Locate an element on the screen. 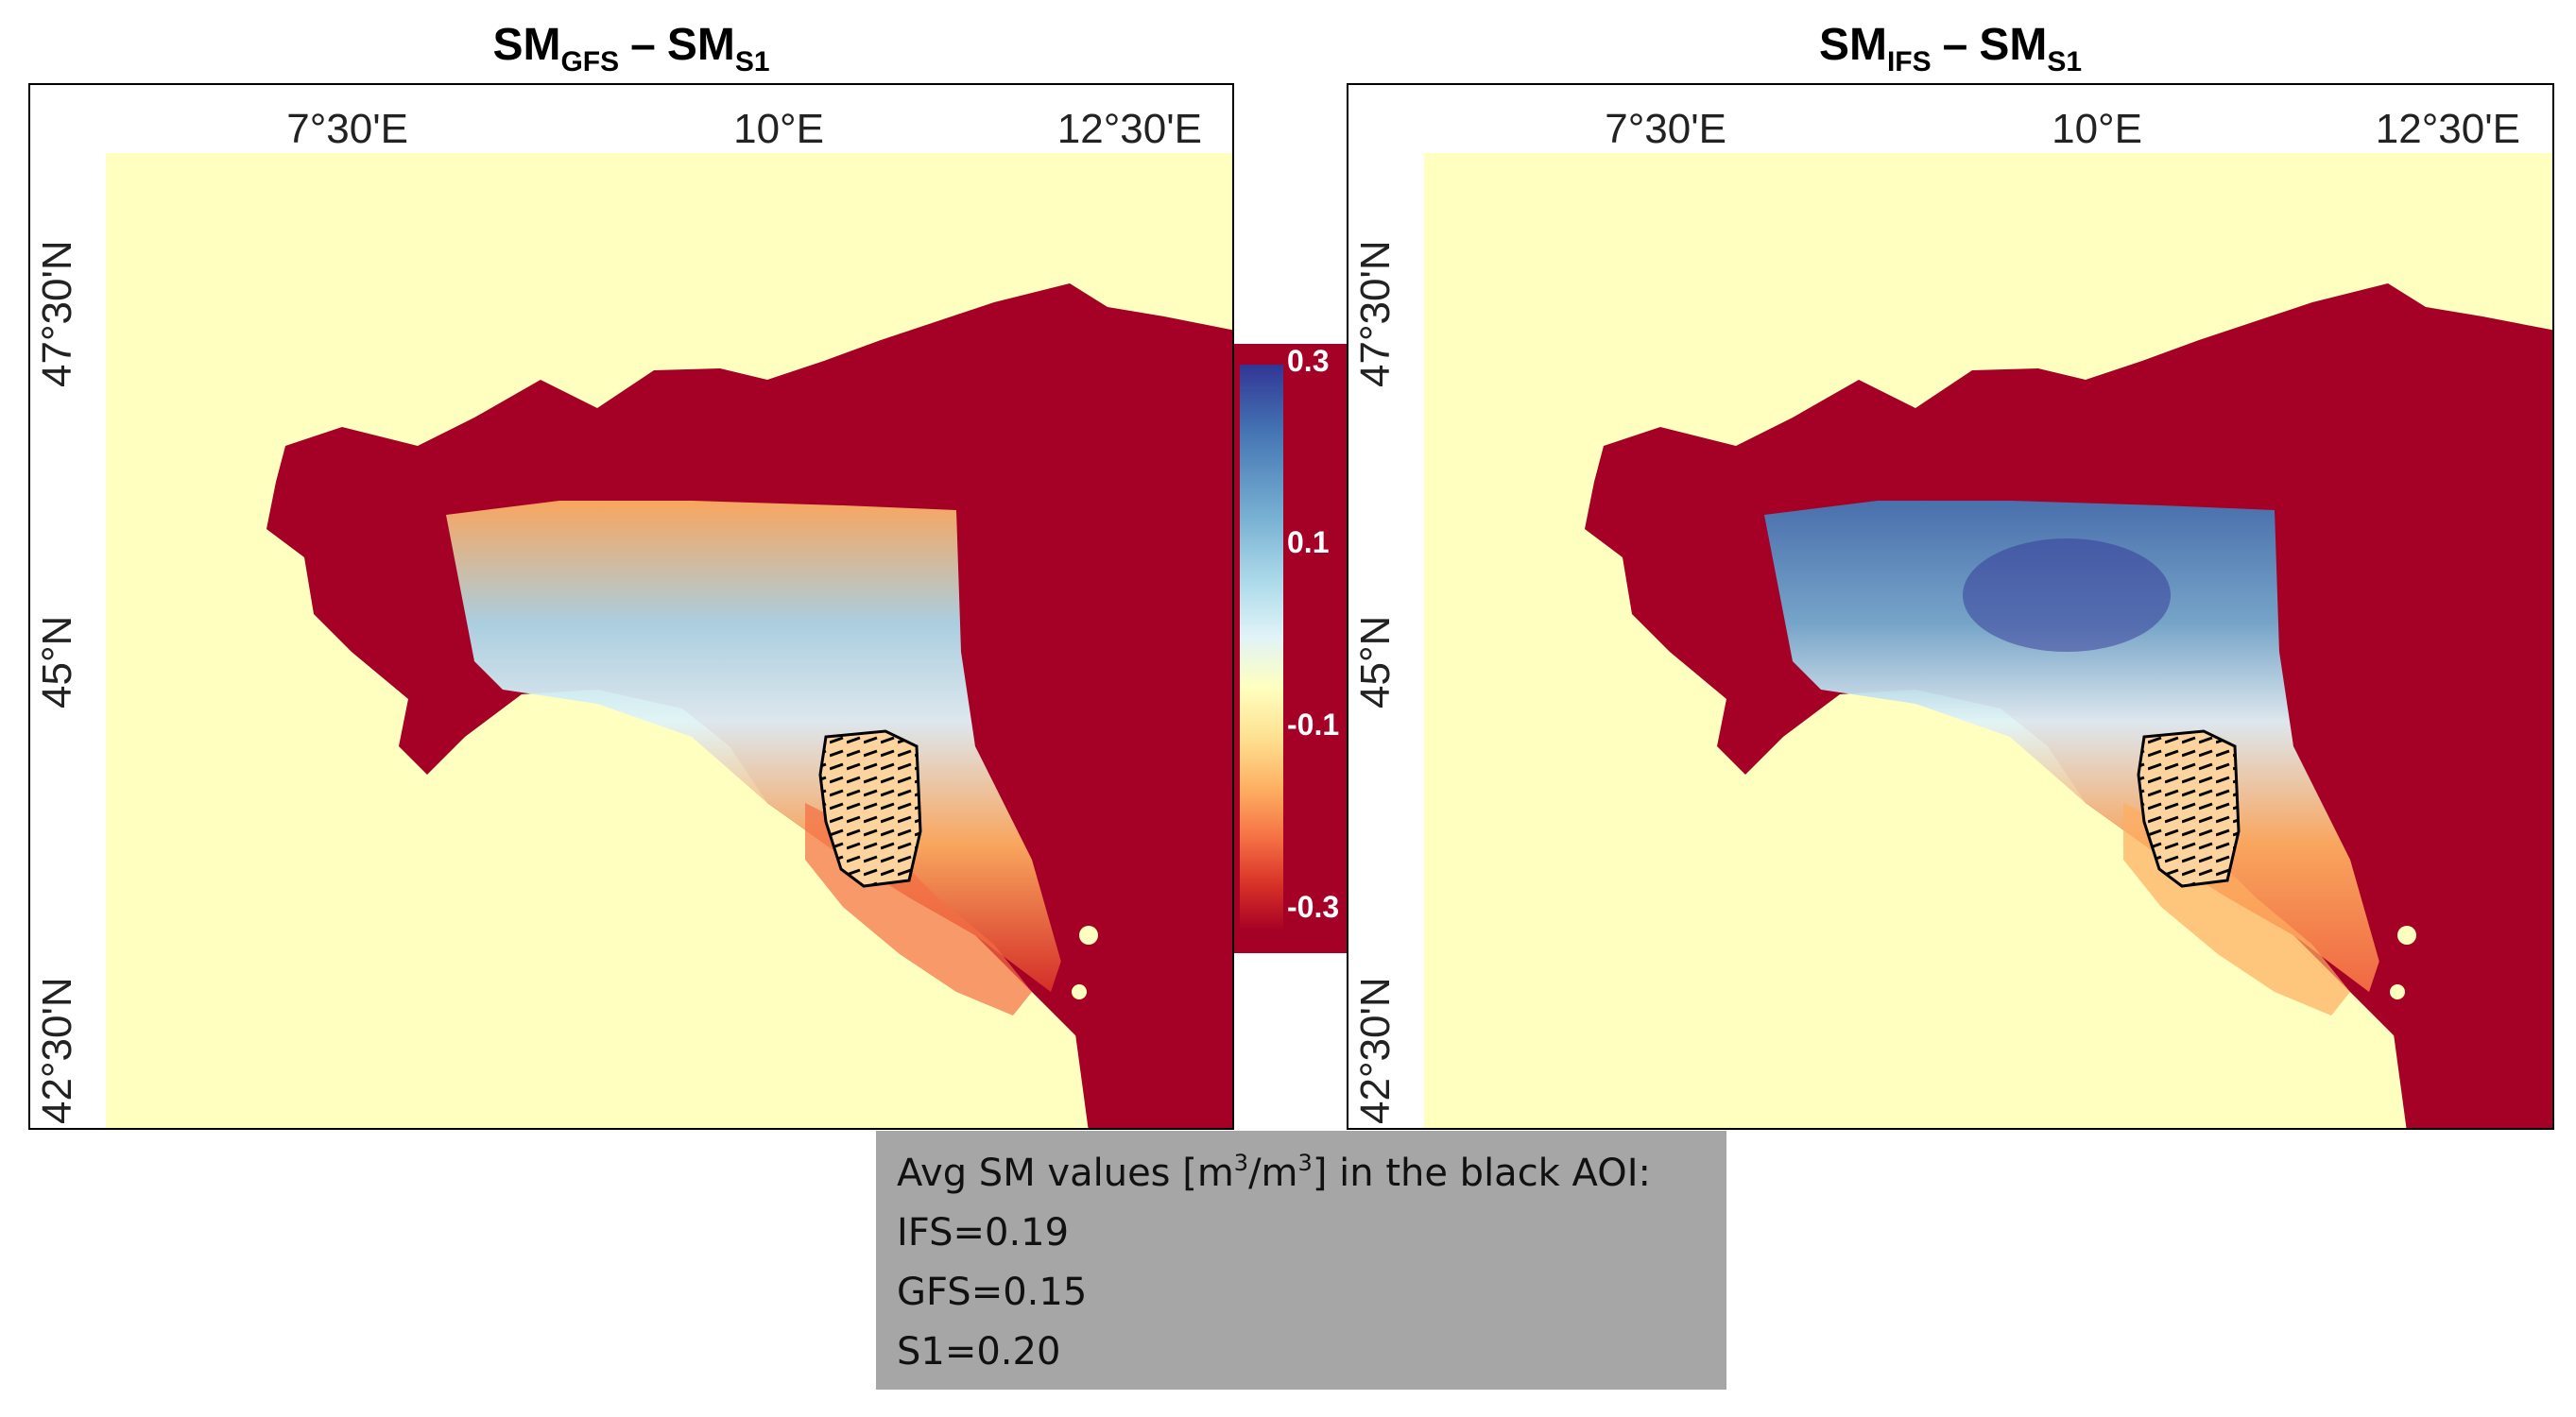 The image size is (2576, 1417). info-heading-mid: /m is located at coordinates (1273, 1173).